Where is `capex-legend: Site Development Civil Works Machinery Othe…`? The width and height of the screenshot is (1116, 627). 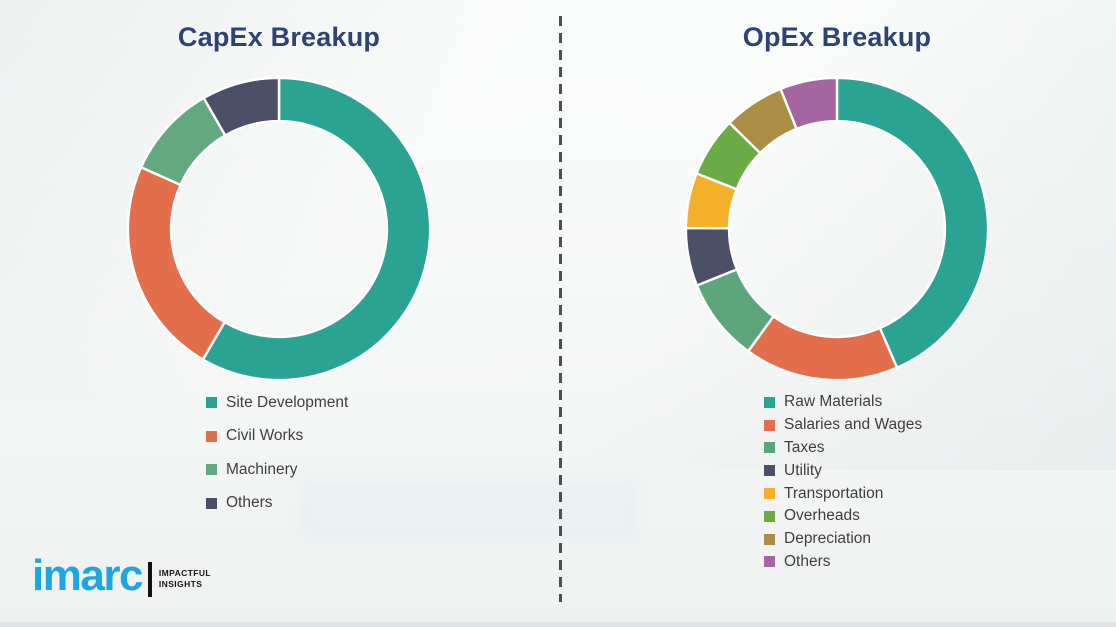 capex-legend: Site Development Civil Works Machinery Othe… is located at coordinates (277, 453).